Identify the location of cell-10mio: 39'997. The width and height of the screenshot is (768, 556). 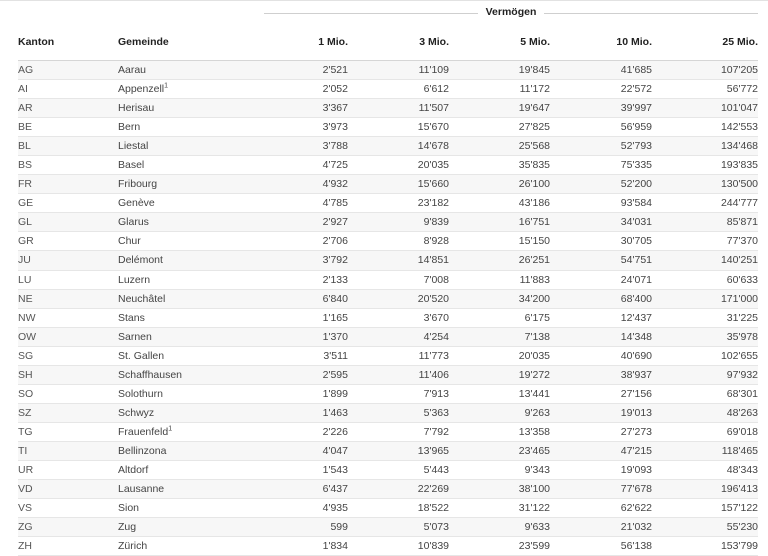
(601, 108).